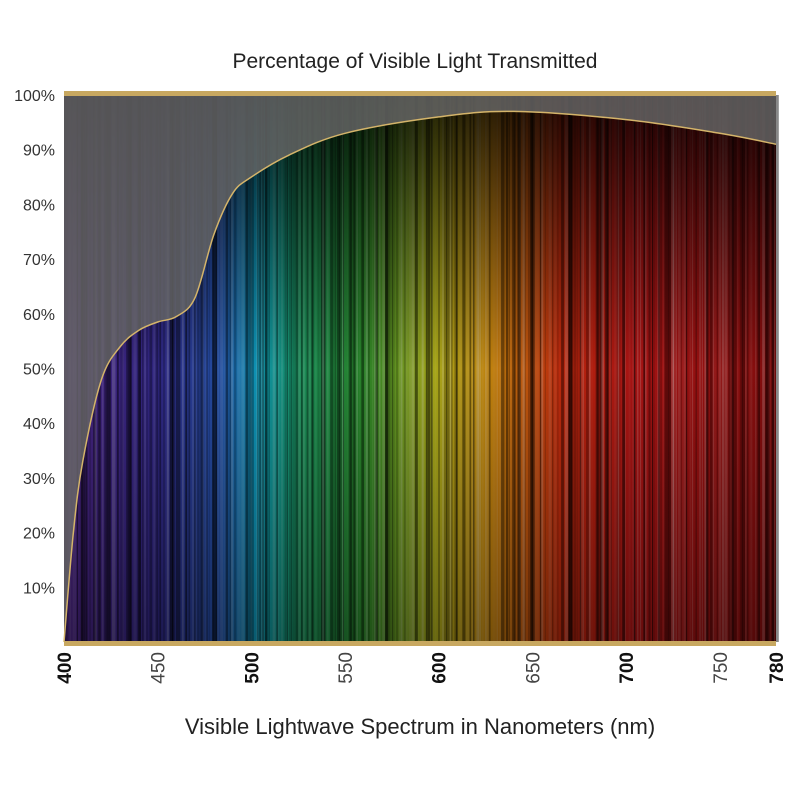 The width and height of the screenshot is (800, 800). Describe the element at coordinates (533, 668) in the screenshot. I see `x-tick-label: 650` at that location.